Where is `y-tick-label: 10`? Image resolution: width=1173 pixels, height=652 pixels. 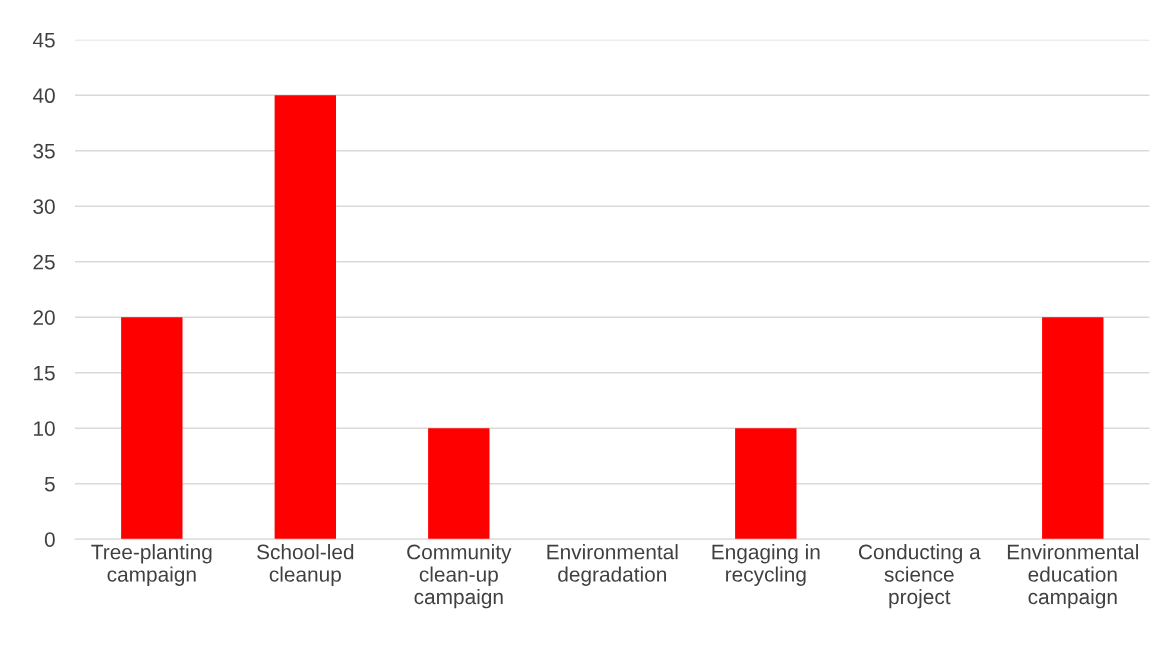 y-tick-label: 10 is located at coordinates (44, 428).